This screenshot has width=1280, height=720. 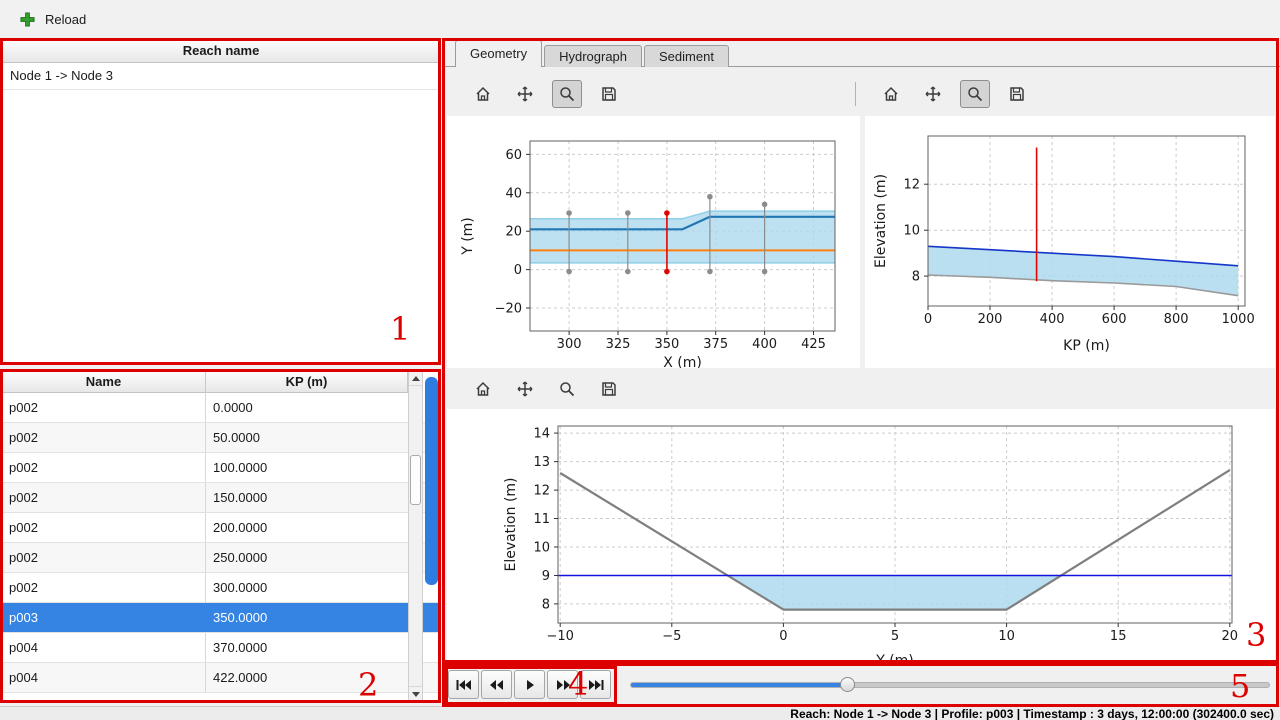 What do you see at coordinates (240, 617) in the screenshot?
I see `cell-kp: 350.0000` at bounding box center [240, 617].